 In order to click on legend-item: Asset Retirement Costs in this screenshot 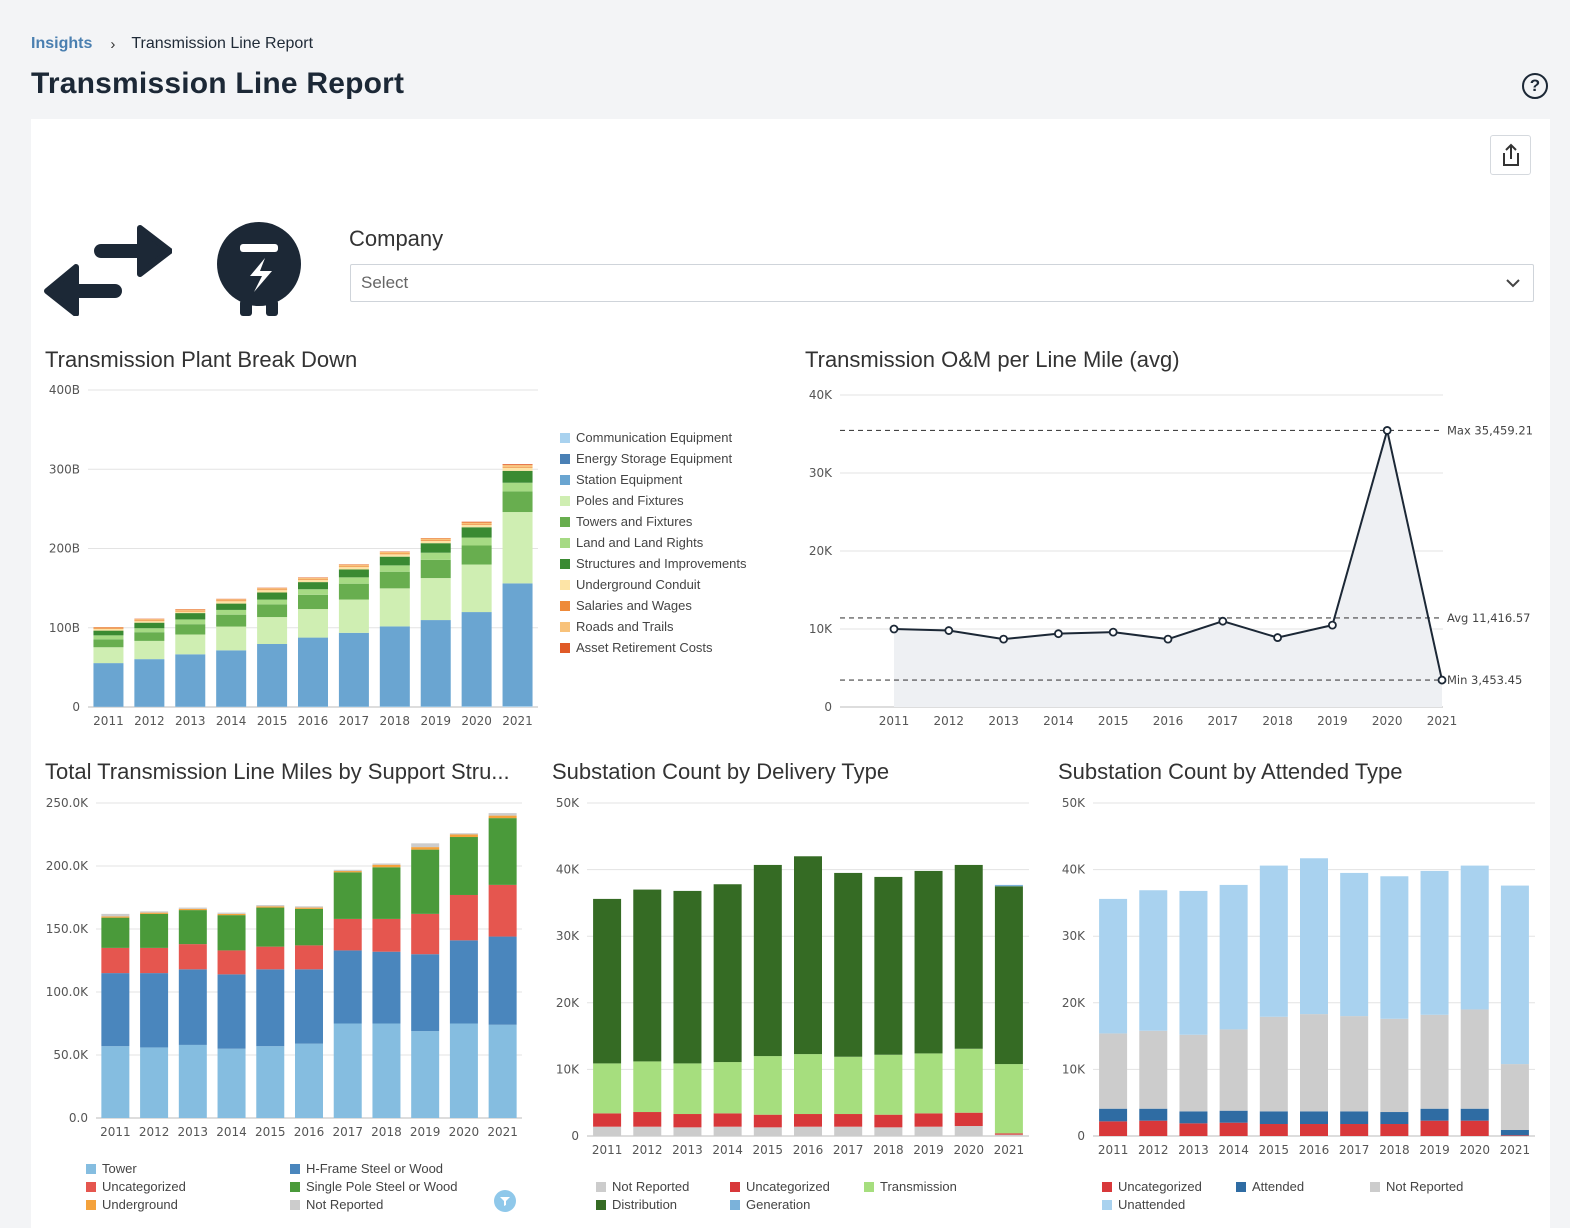, I will do `click(653, 647)`.